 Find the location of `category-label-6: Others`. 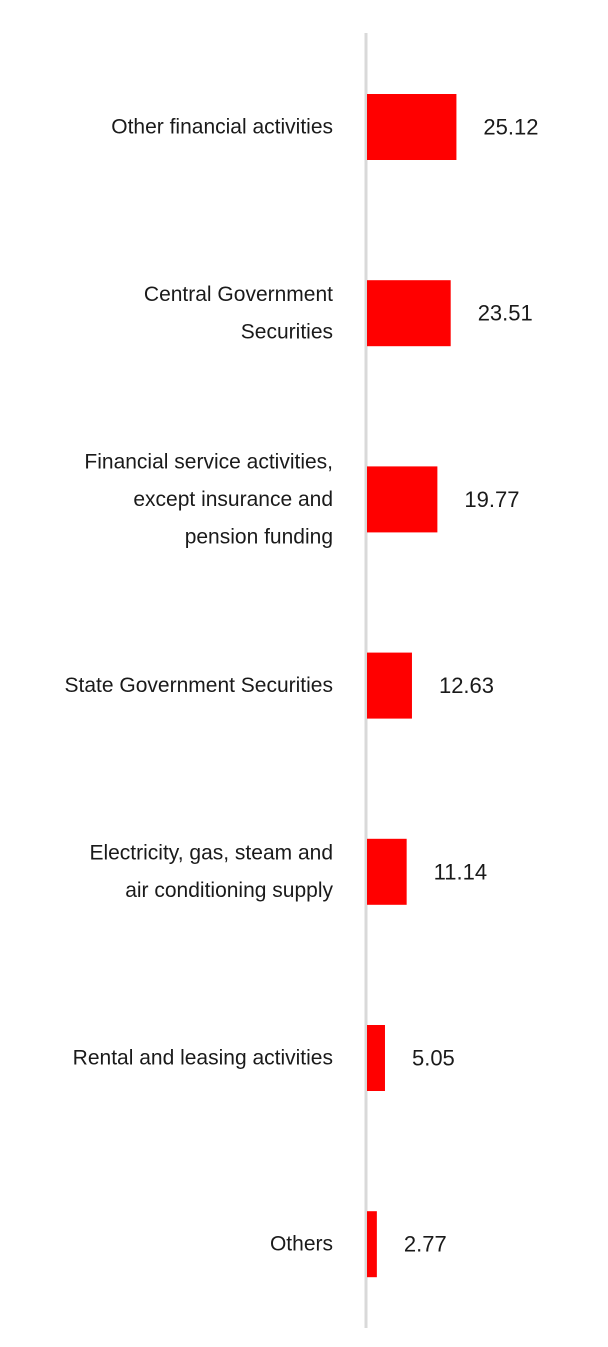

category-label-6: Others is located at coordinates (301, 1244).